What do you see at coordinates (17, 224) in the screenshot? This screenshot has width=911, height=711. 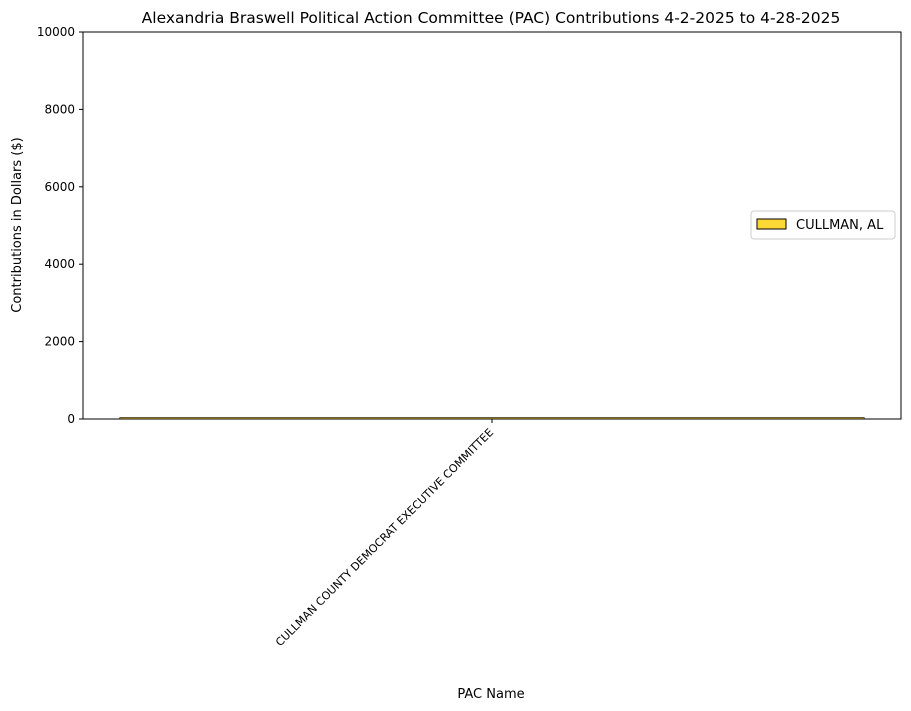 I see `y-axis-title: Contributions in Dollars ($)` at bounding box center [17, 224].